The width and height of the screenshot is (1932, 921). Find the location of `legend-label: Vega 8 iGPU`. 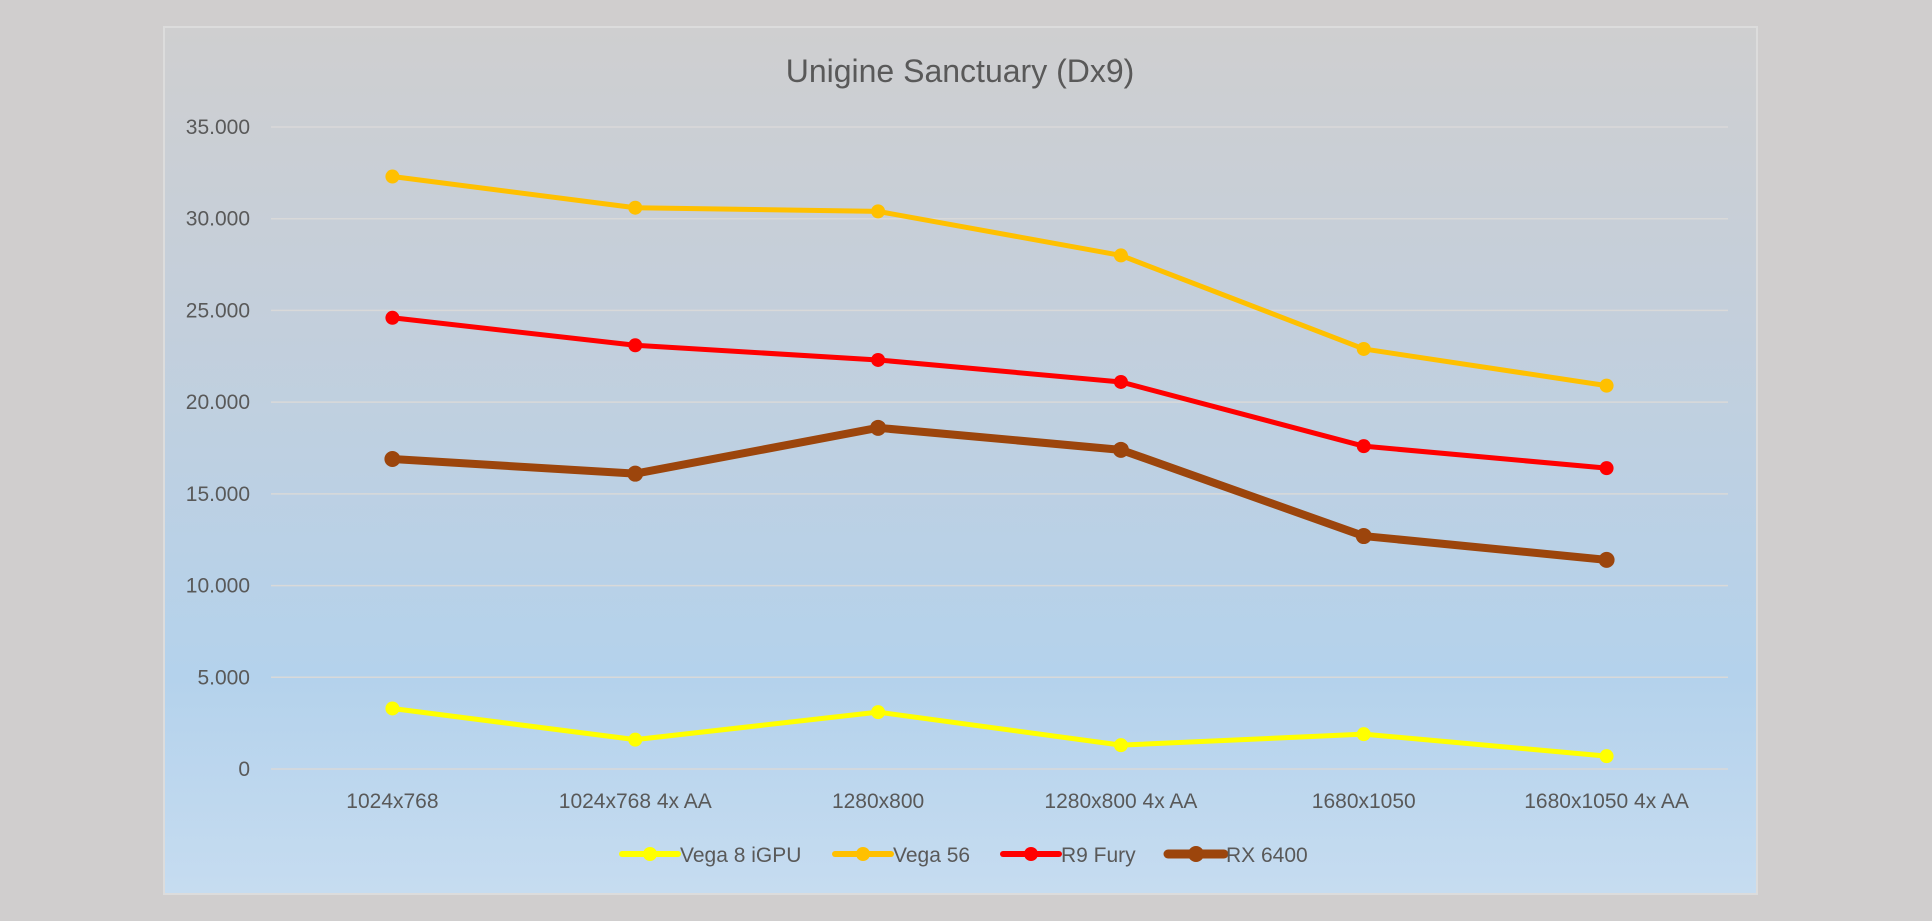

legend-label: Vega 8 iGPU is located at coordinates (740, 855).